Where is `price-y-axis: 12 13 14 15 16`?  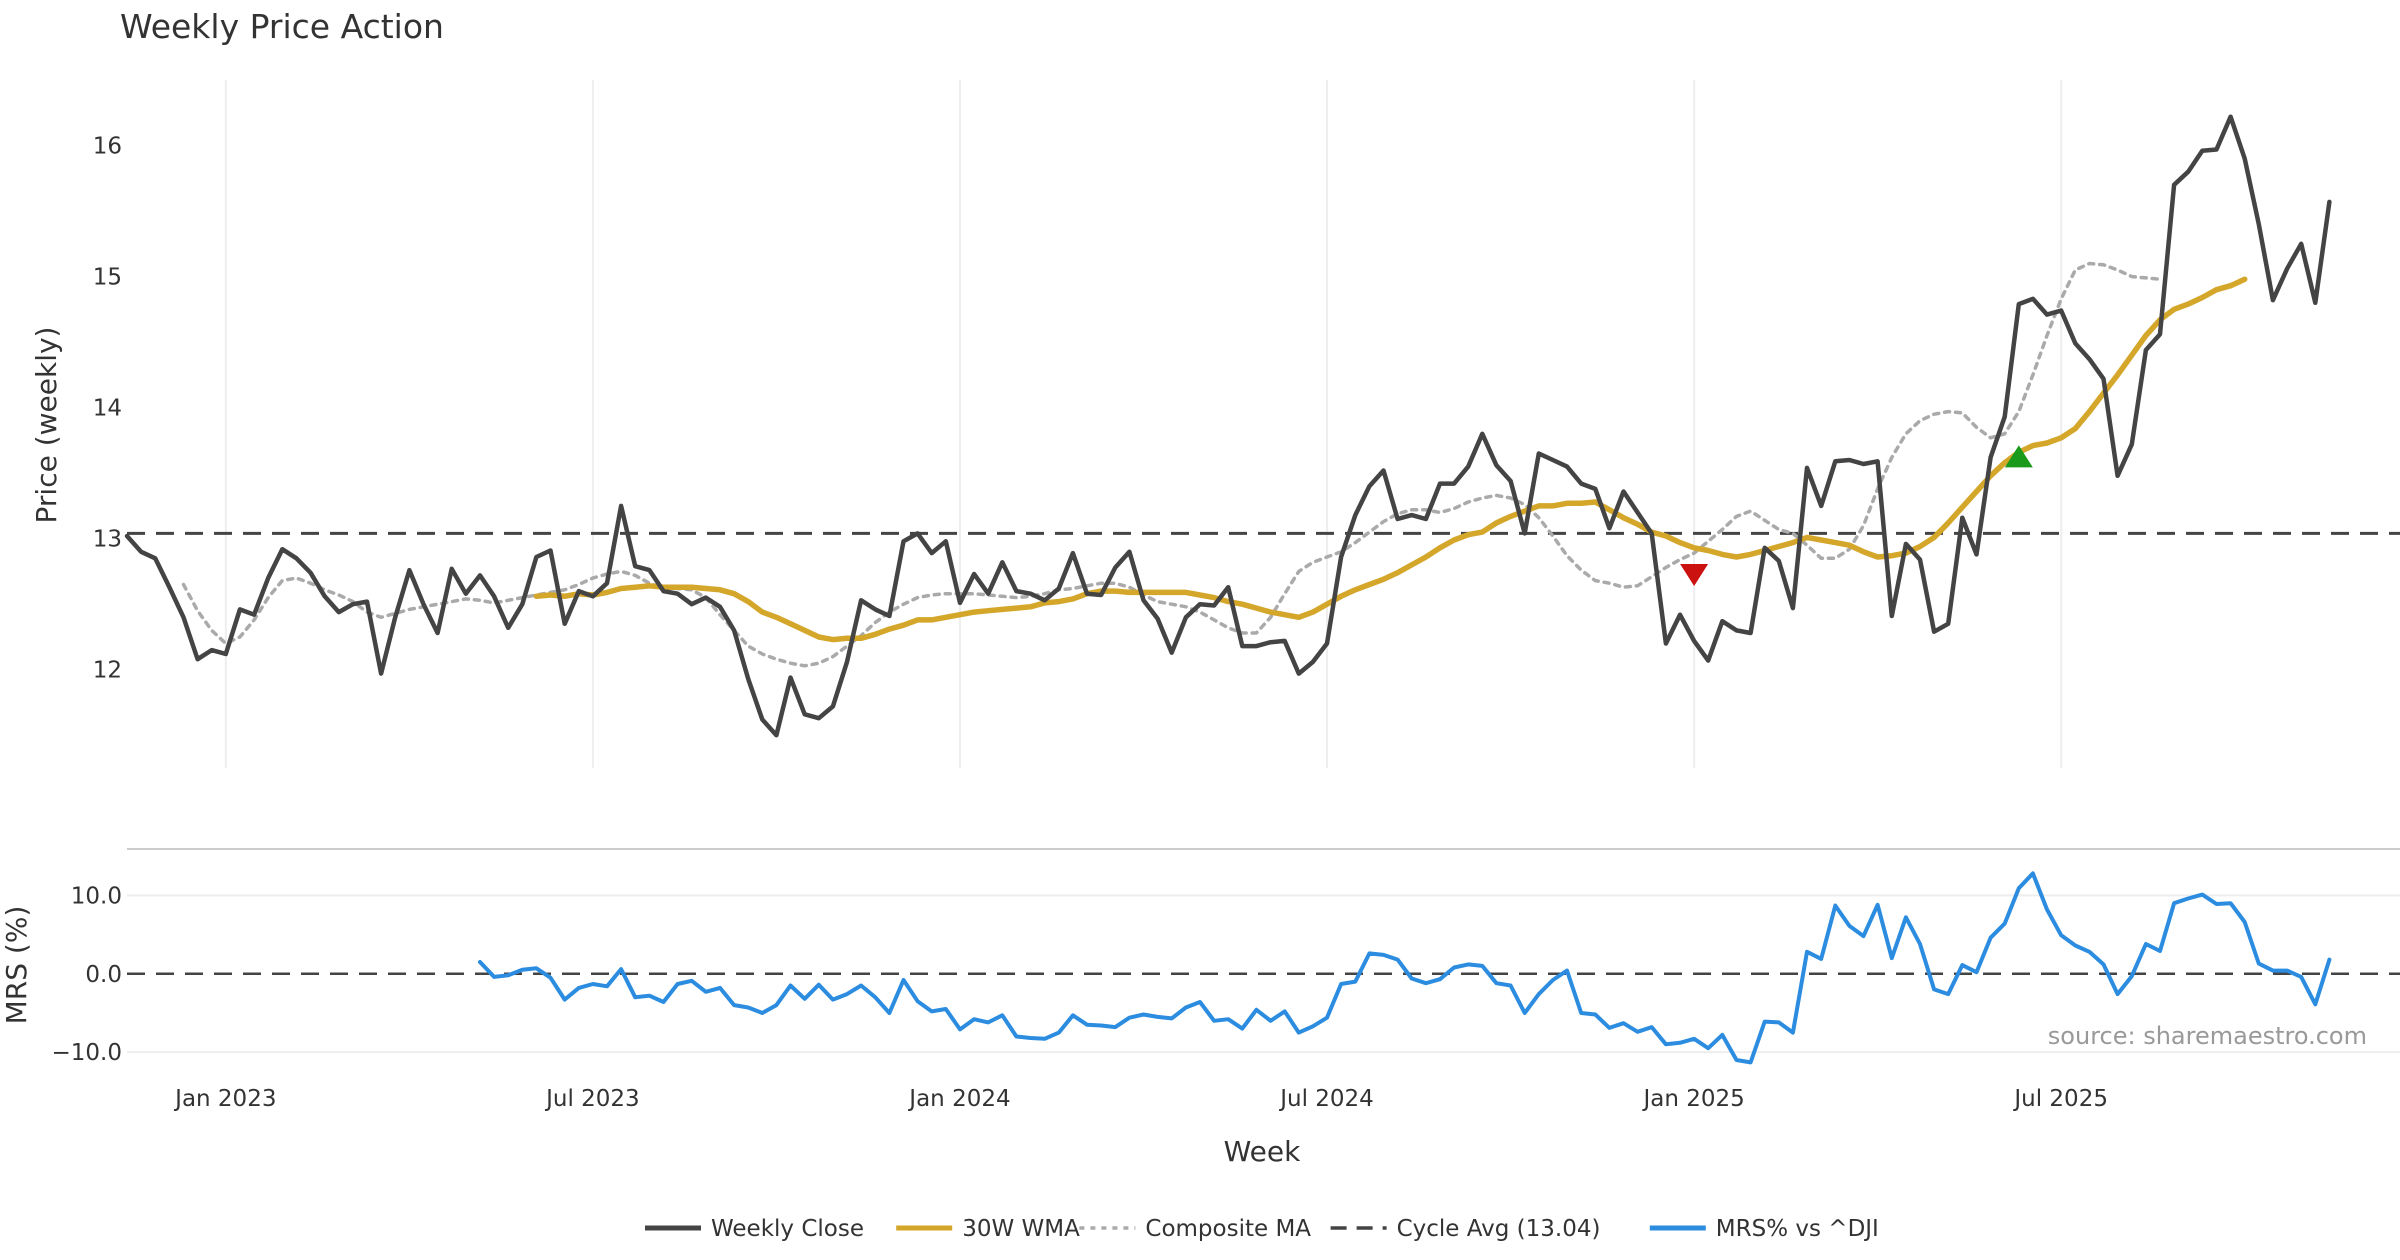
price-y-axis: 12 13 14 15 16 is located at coordinates (107, 409).